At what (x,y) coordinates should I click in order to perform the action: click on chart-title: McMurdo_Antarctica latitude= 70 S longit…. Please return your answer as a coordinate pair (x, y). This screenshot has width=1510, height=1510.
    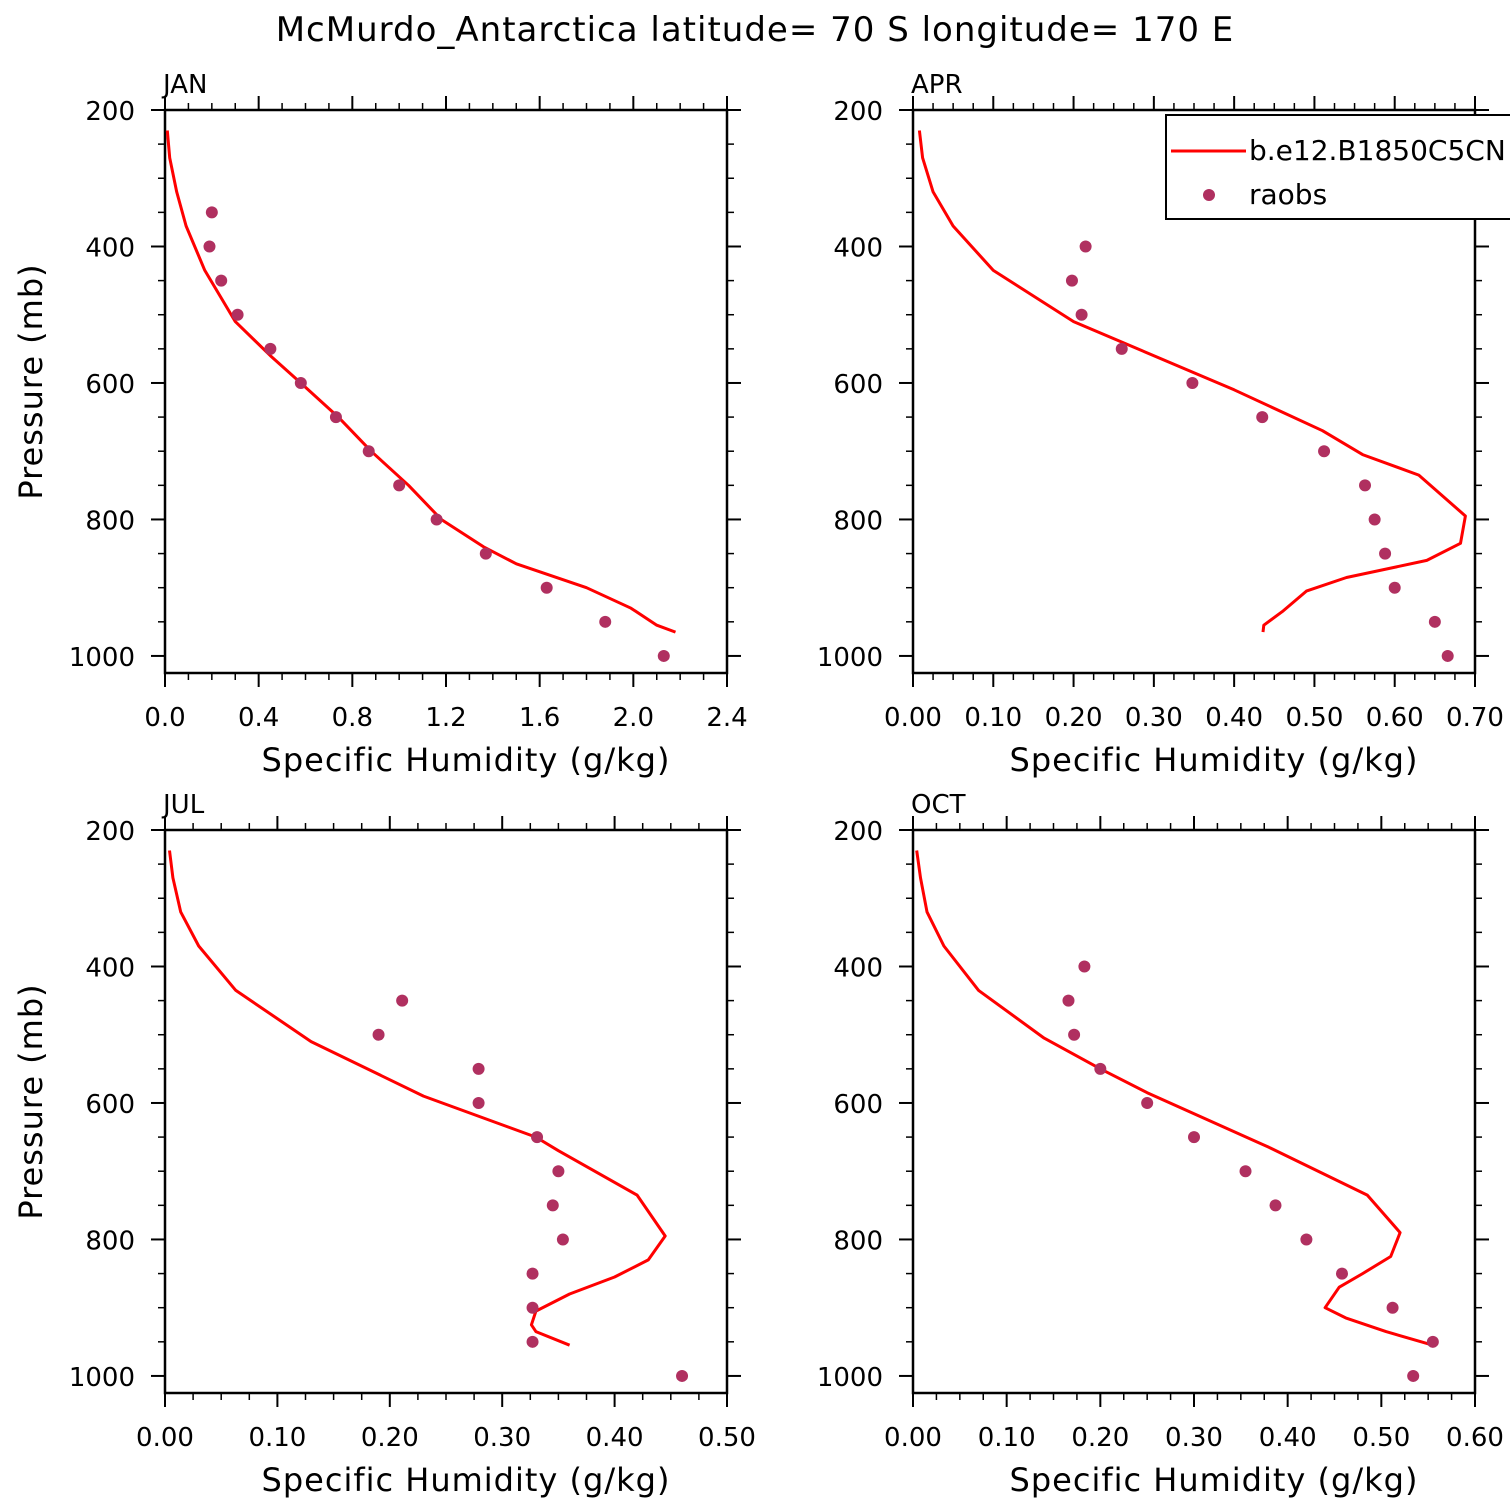
    Looking at the image, I should click on (755, 30).